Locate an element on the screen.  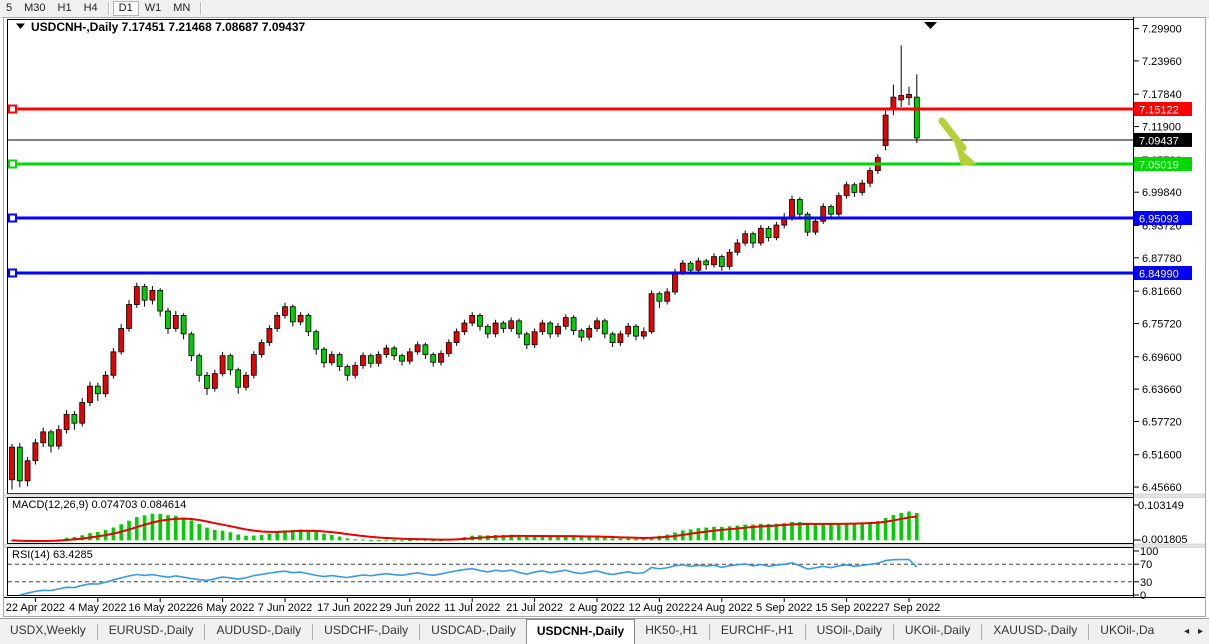
svg-text: 6.87780 is located at coordinates (1162, 259).